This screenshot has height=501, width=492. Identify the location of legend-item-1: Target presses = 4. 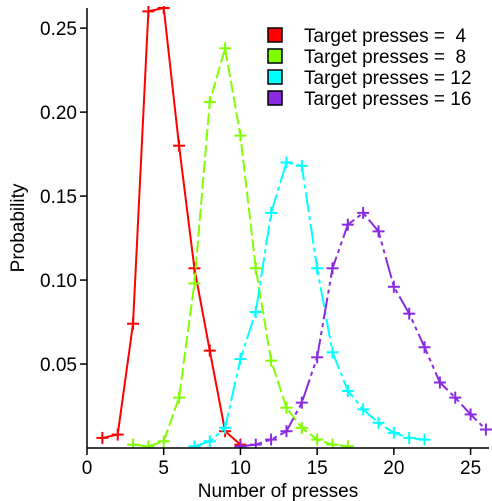
(367, 36).